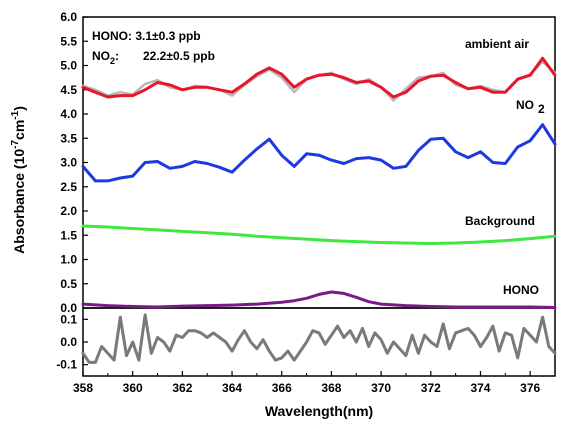  Describe the element at coordinates (133, 388) in the screenshot. I see `x-tick-label: 360` at that location.